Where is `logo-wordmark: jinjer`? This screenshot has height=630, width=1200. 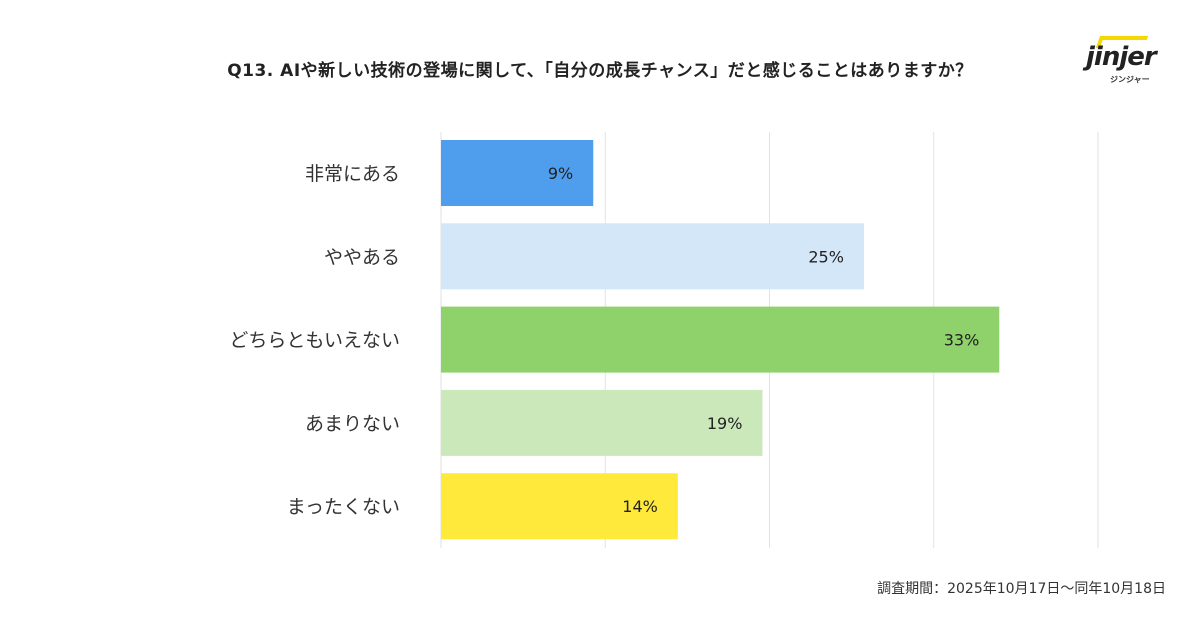 logo-wordmark: jinjer is located at coordinates (1121, 57).